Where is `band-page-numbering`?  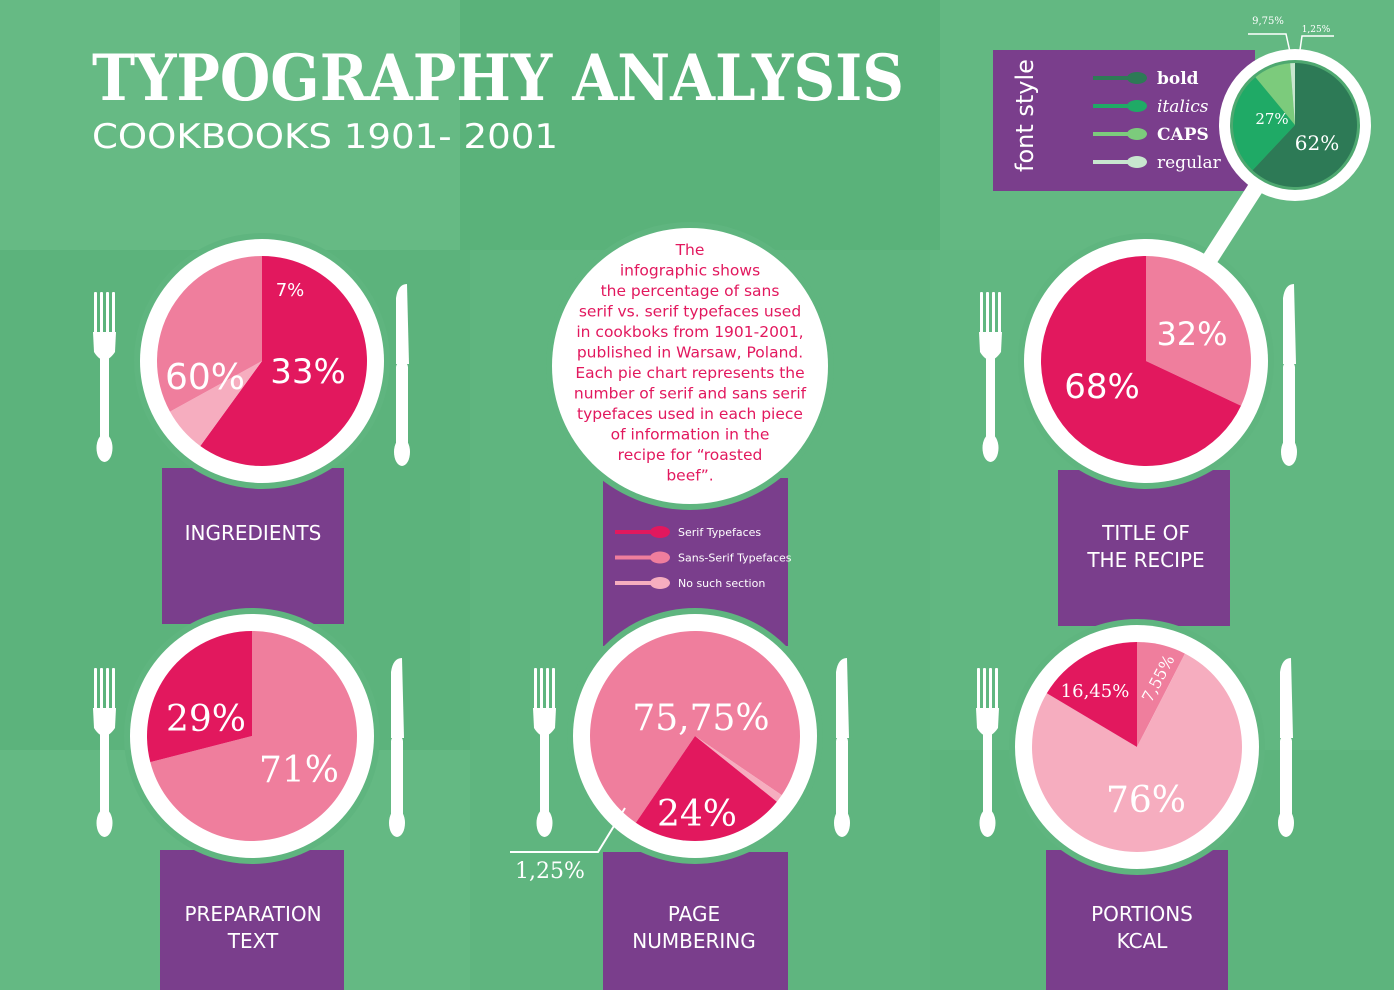 band-page-numbering is located at coordinates (695, 921).